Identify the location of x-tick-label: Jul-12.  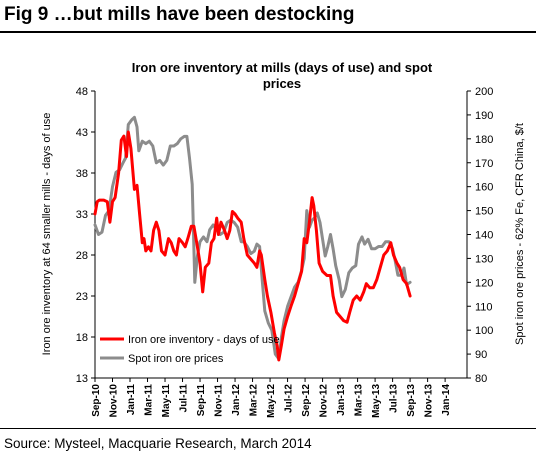
(289, 398).